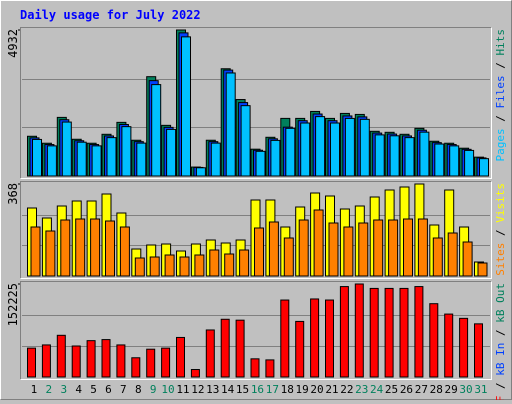 This screenshot has height=404, width=512. What do you see at coordinates (13, 304) in the screenshot?
I see `y-max-label: 152225` at bounding box center [13, 304].